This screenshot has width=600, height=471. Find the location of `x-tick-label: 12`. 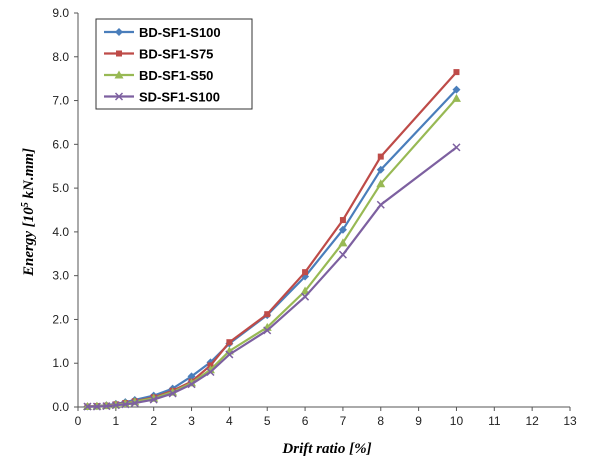

x-tick-label: 12 is located at coordinates (532, 421).